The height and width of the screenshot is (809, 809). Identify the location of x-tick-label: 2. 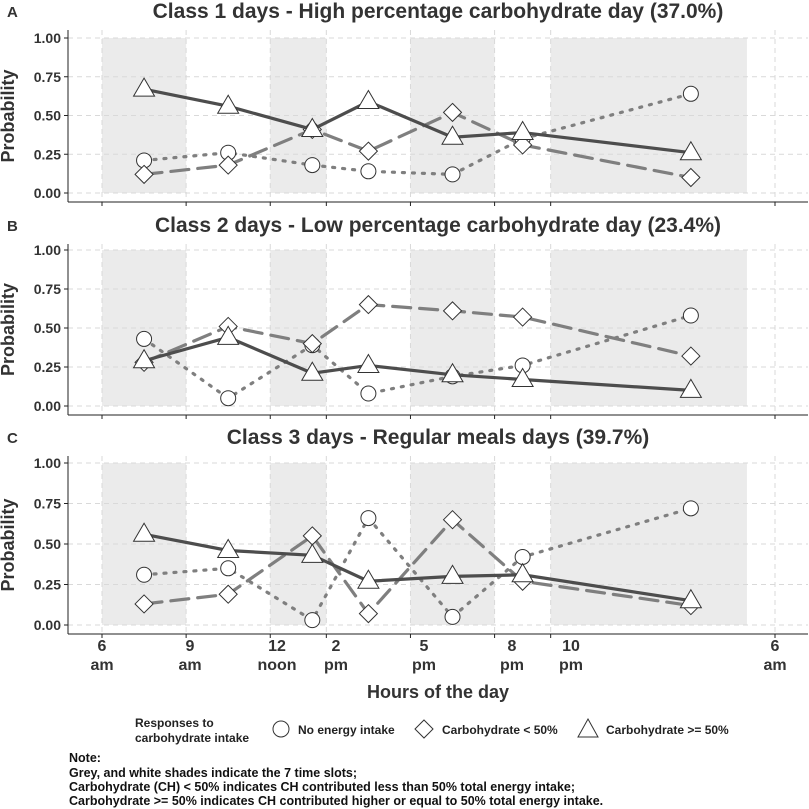
(336, 646).